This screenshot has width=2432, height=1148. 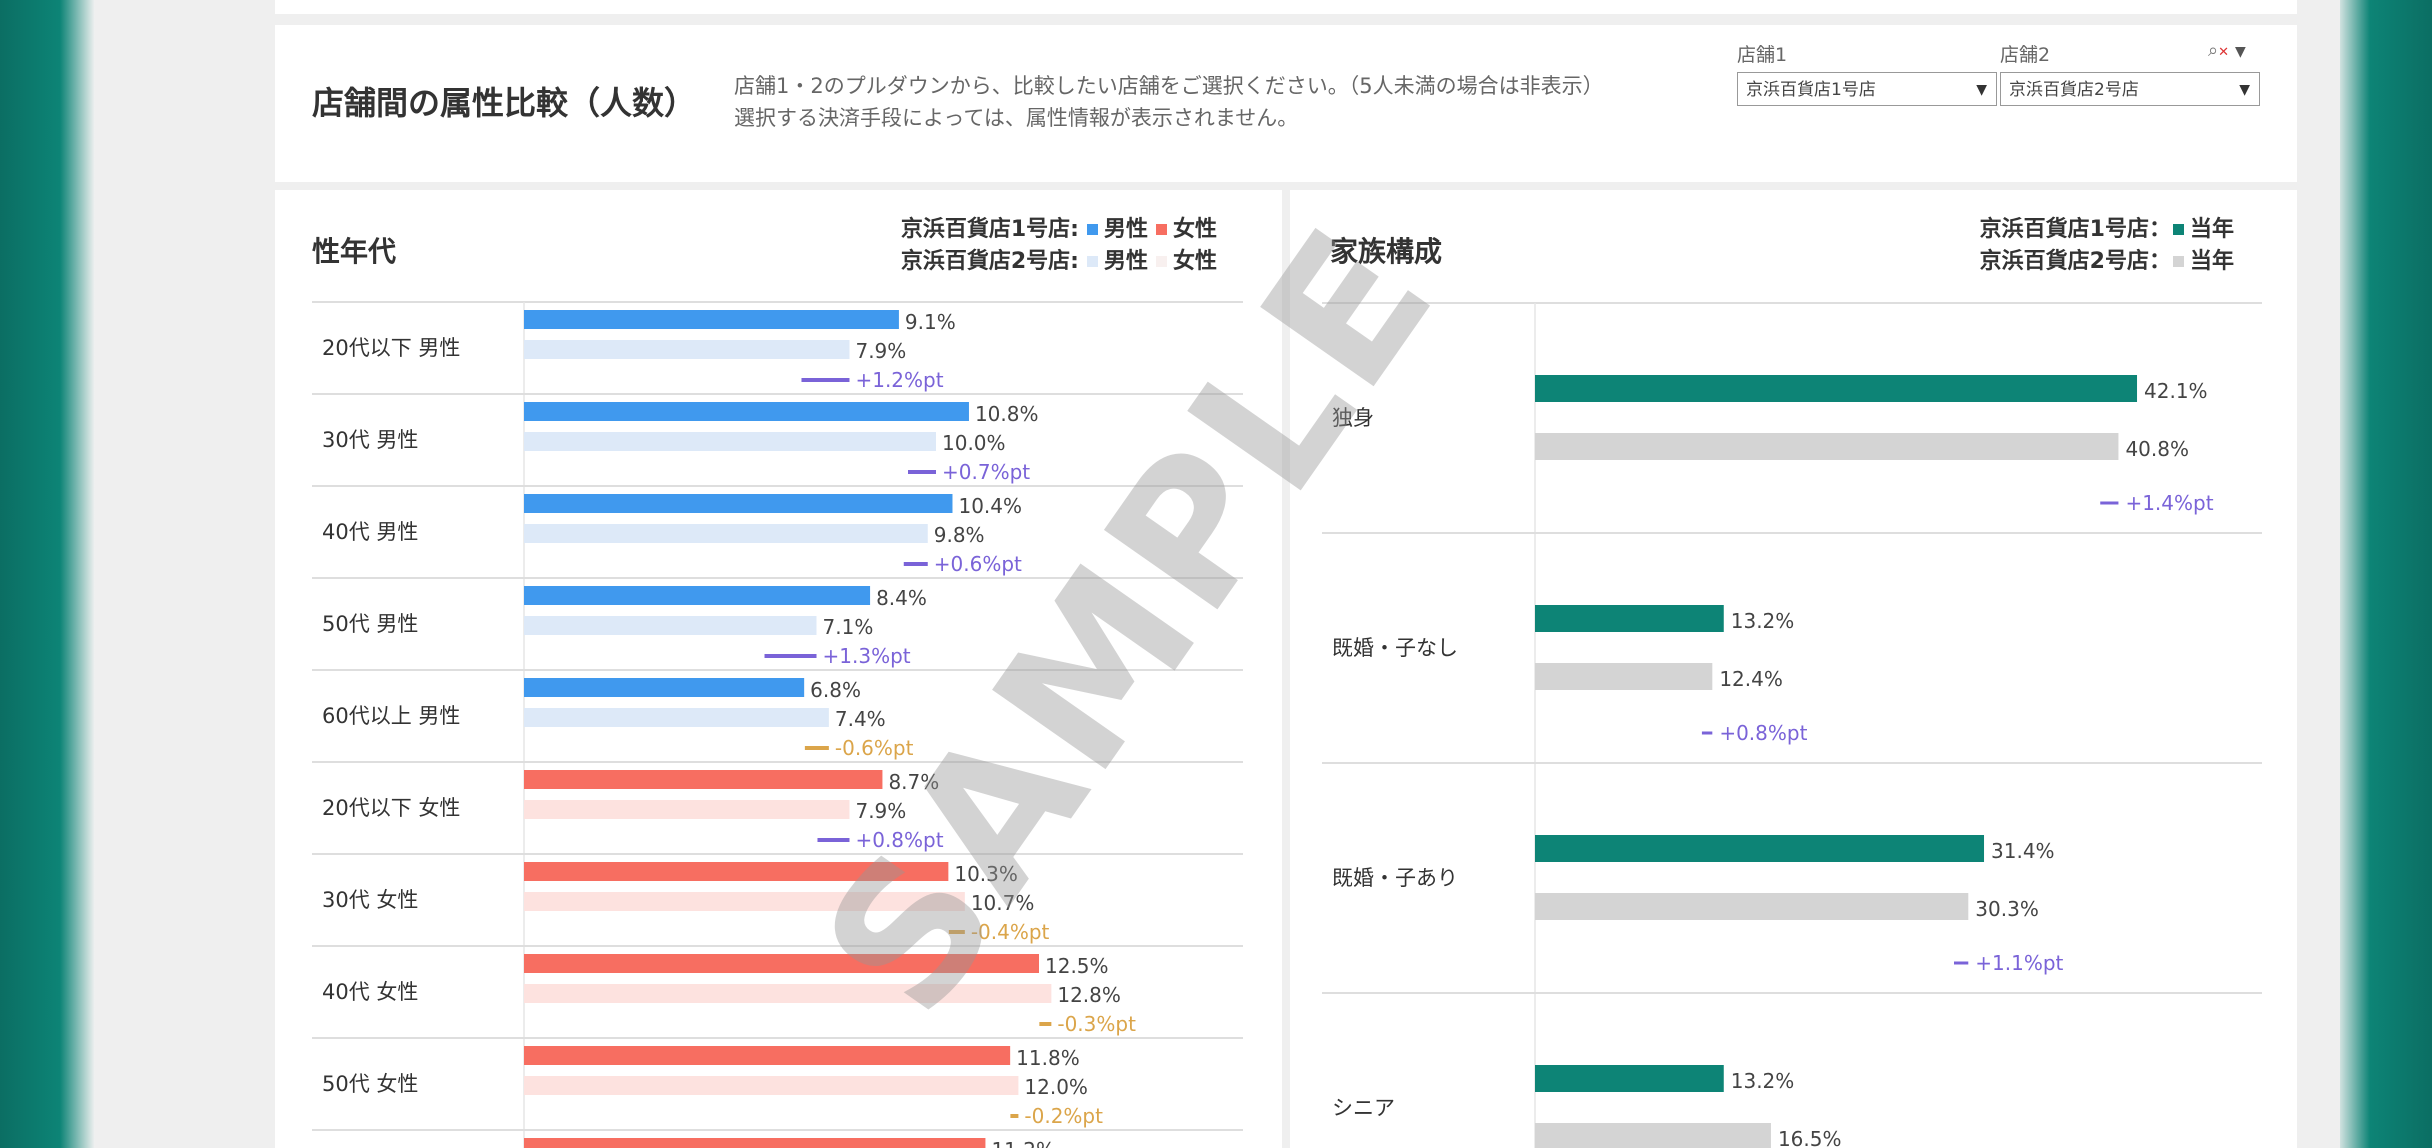 What do you see at coordinates (370, 624) in the screenshot?
I see `category-label: 50代 男性` at bounding box center [370, 624].